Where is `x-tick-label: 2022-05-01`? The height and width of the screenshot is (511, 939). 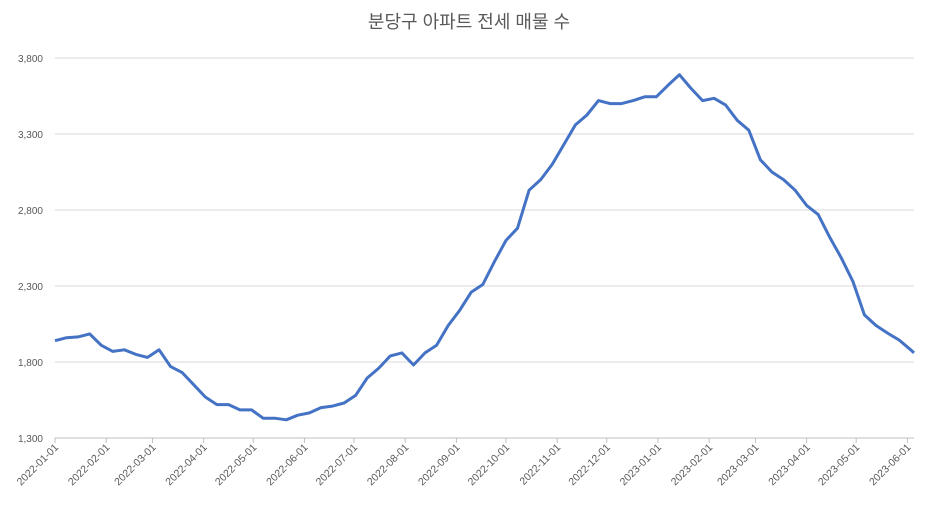 x-tick-label: 2022-05-01 is located at coordinates (236, 465).